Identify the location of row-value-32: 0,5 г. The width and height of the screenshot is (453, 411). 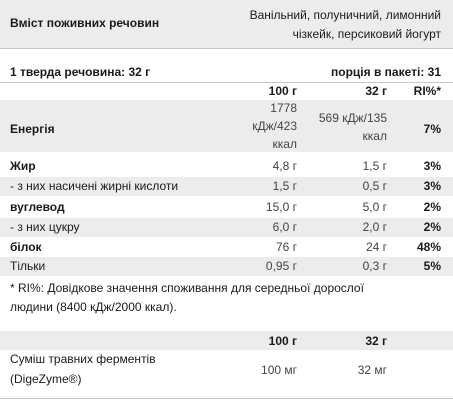
(374, 186).